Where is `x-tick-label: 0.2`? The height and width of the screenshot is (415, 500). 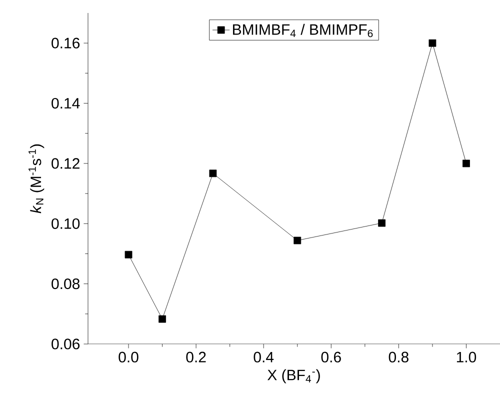
x-tick-label: 0.2 is located at coordinates (196, 357).